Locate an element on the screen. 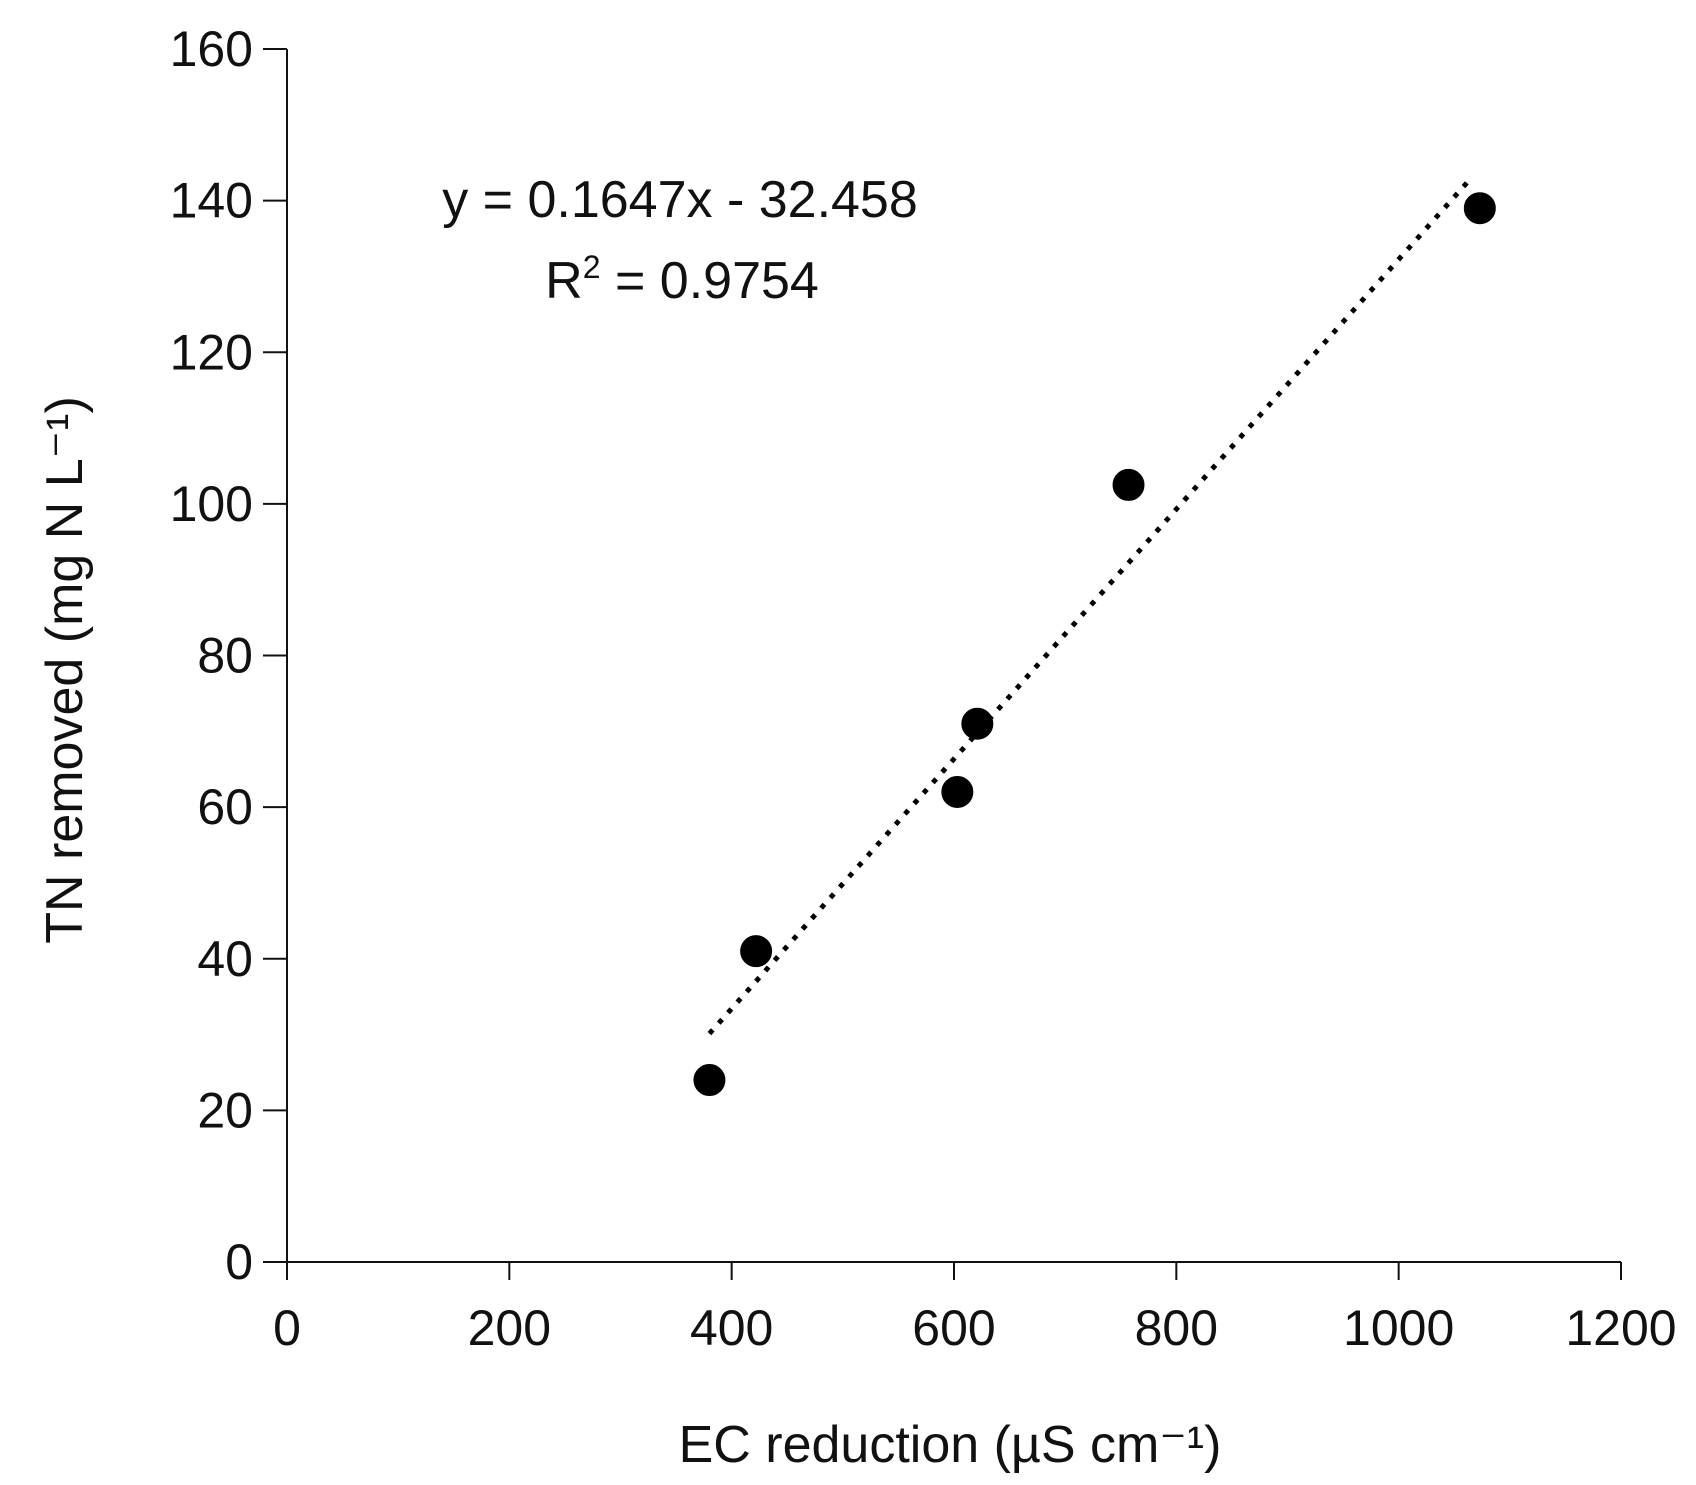 Image resolution: width=1696 pixels, height=1485 pixels. x-tick-label: 600 is located at coordinates (953, 1328).